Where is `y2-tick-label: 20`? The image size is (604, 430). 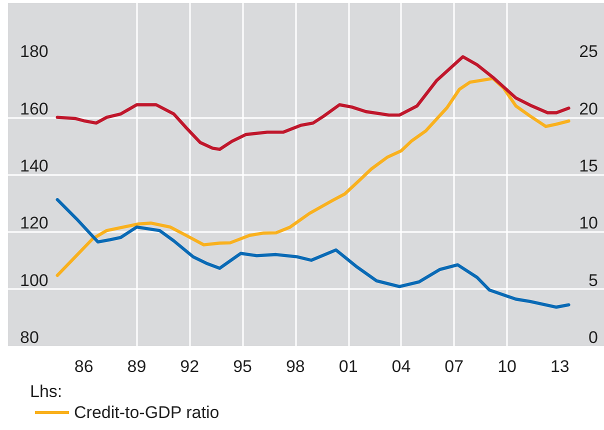 y2-tick-label: 20 is located at coordinates (588, 108).